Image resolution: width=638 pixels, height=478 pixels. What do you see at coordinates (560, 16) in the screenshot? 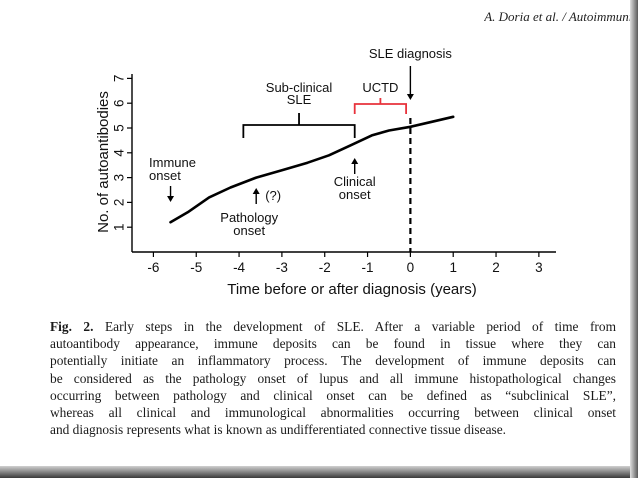
I see `running-header: A. Doria et al. / Autoimmunit` at bounding box center [560, 16].